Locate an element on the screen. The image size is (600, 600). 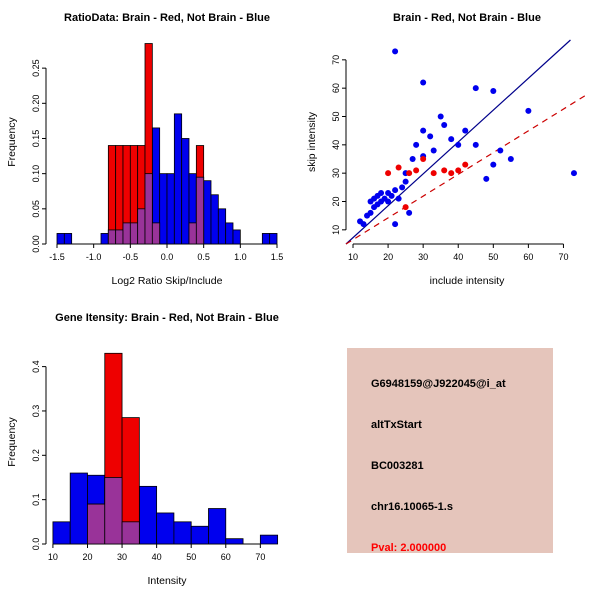
accession-number: BC003281 is located at coordinates (397, 465).